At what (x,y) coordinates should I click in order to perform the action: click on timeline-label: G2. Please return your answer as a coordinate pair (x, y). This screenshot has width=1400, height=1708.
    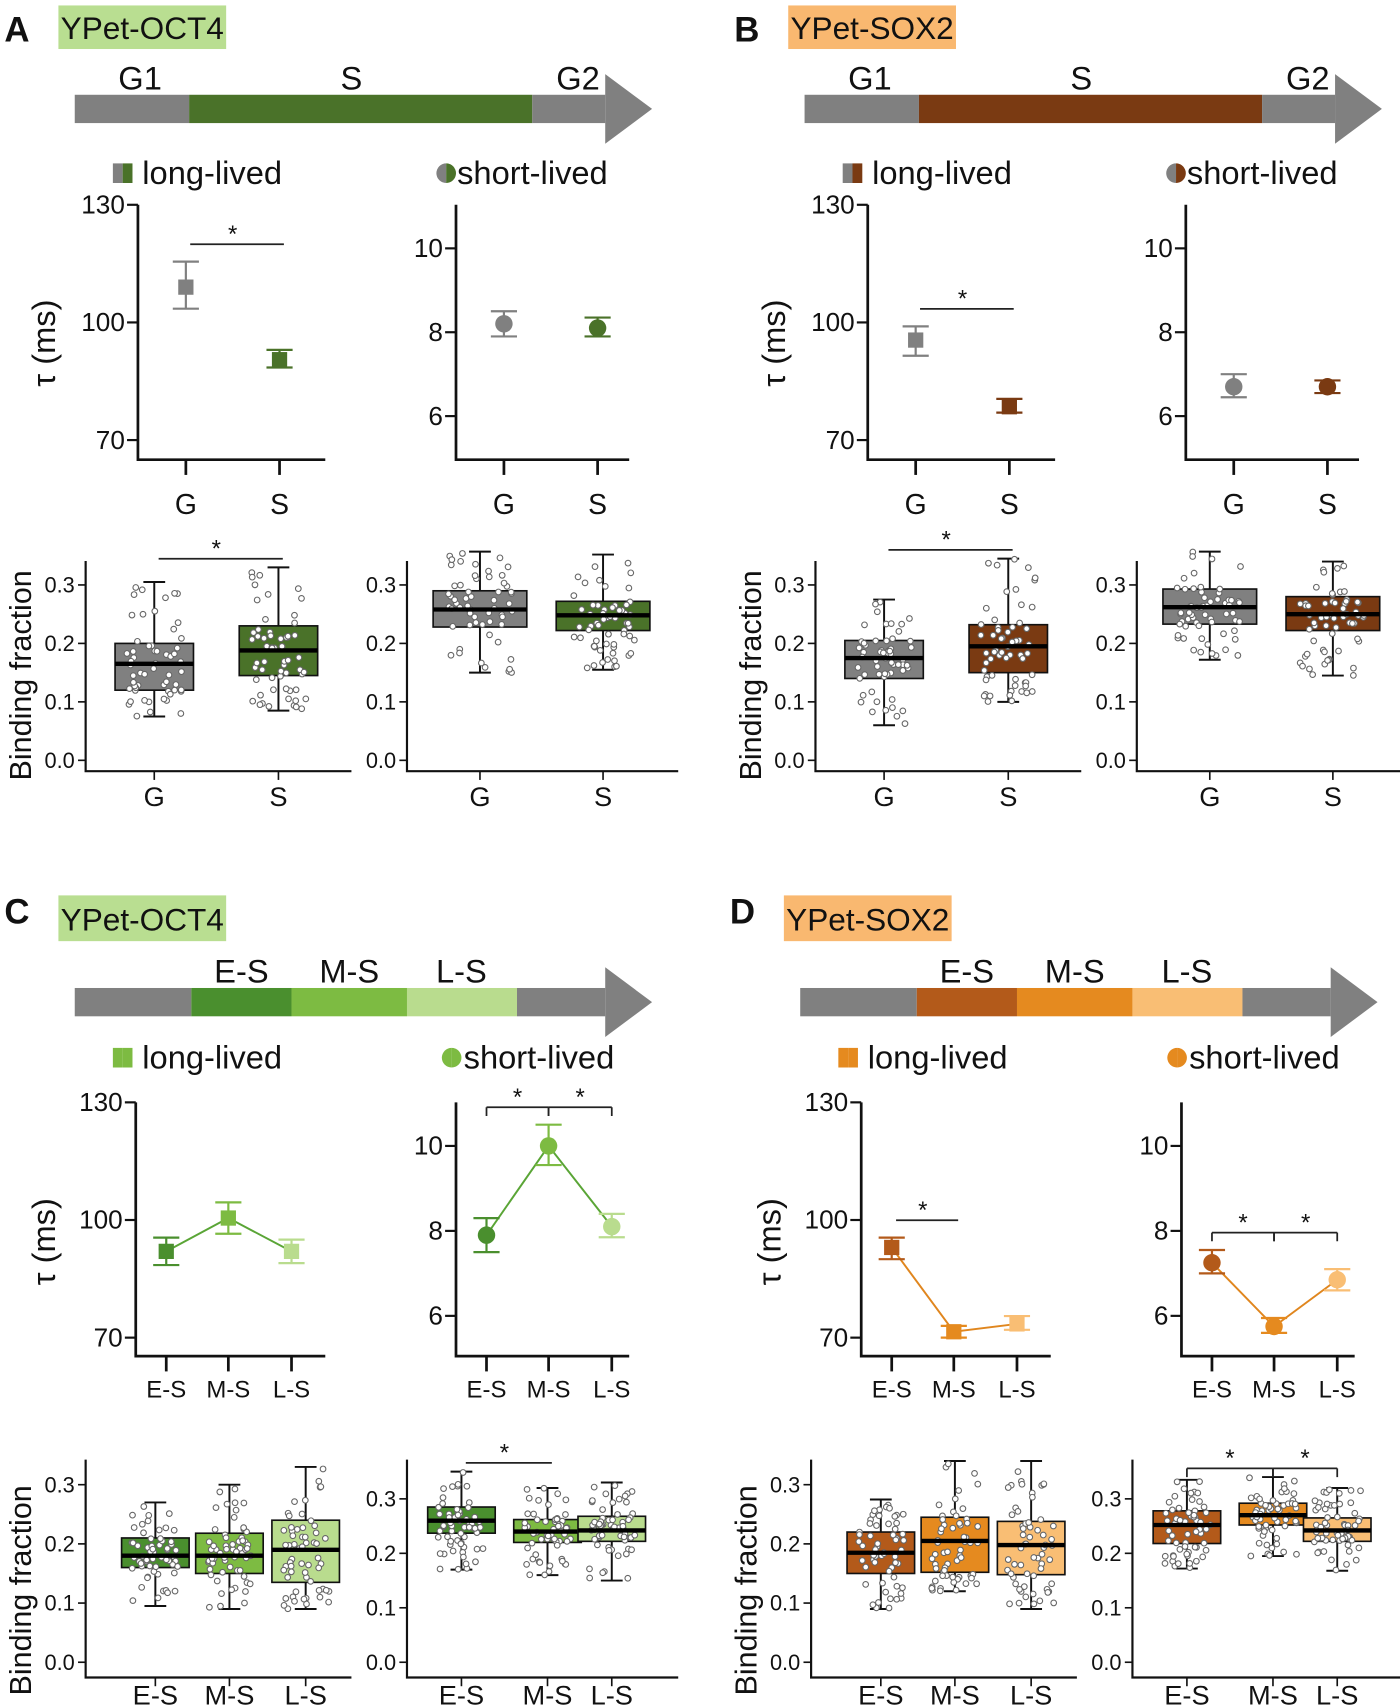
    Looking at the image, I should click on (578, 77).